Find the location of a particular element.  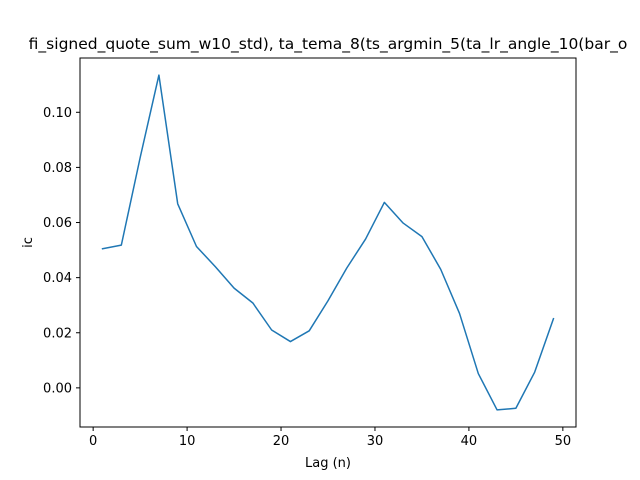

x-tick-label: 50 is located at coordinates (563, 441).